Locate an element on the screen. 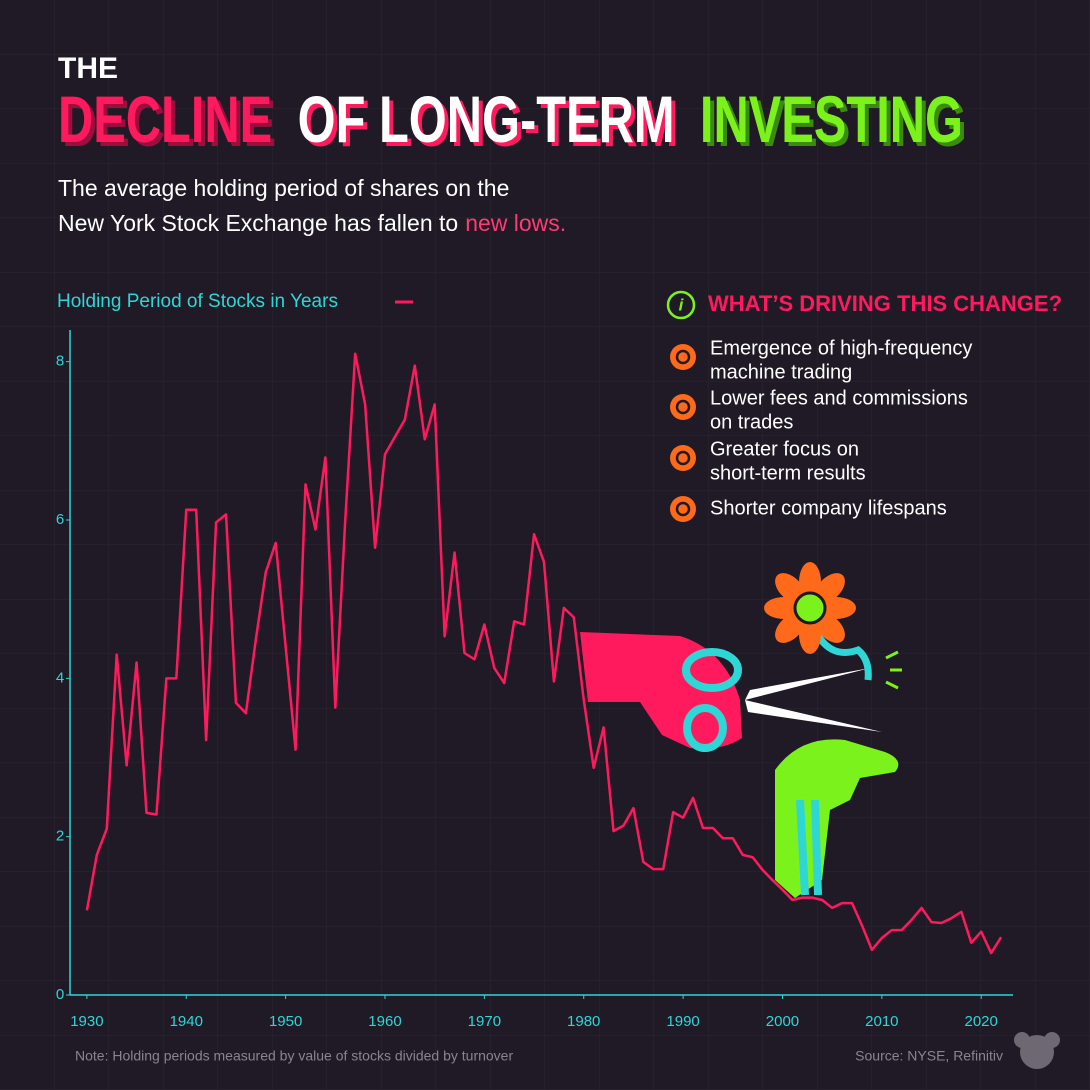  sidebar-item: Shorter company lifespans is located at coordinates (828, 508).